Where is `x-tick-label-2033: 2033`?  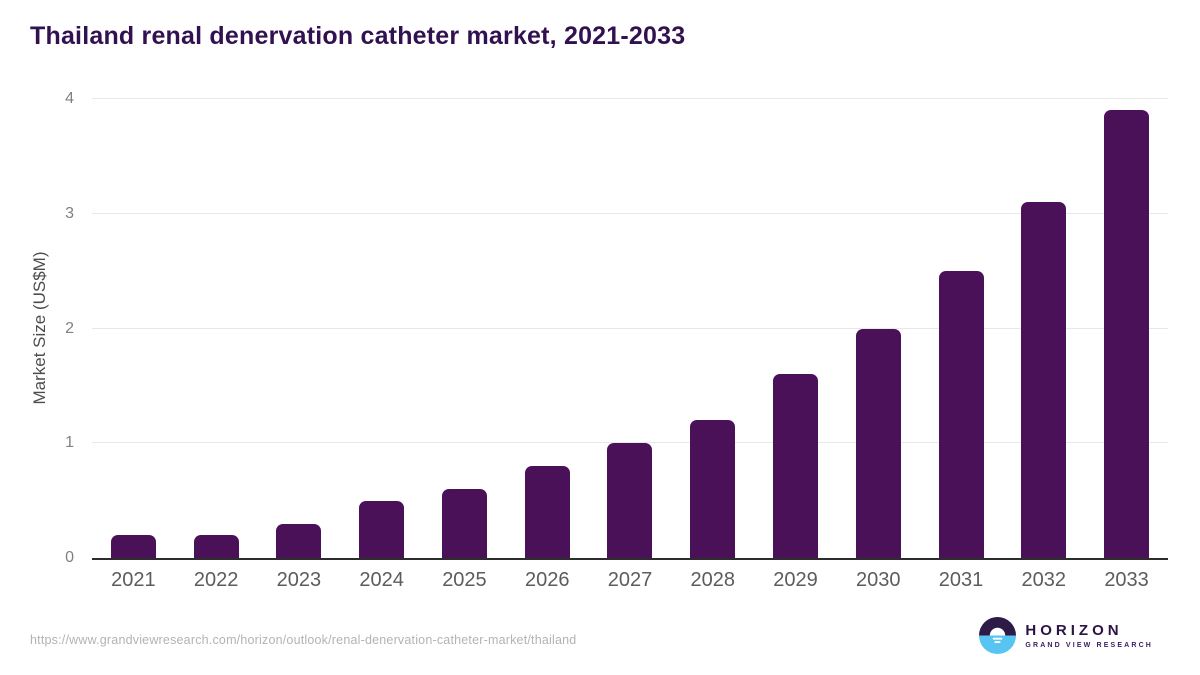 x-tick-label-2033: 2033 is located at coordinates (1126, 580).